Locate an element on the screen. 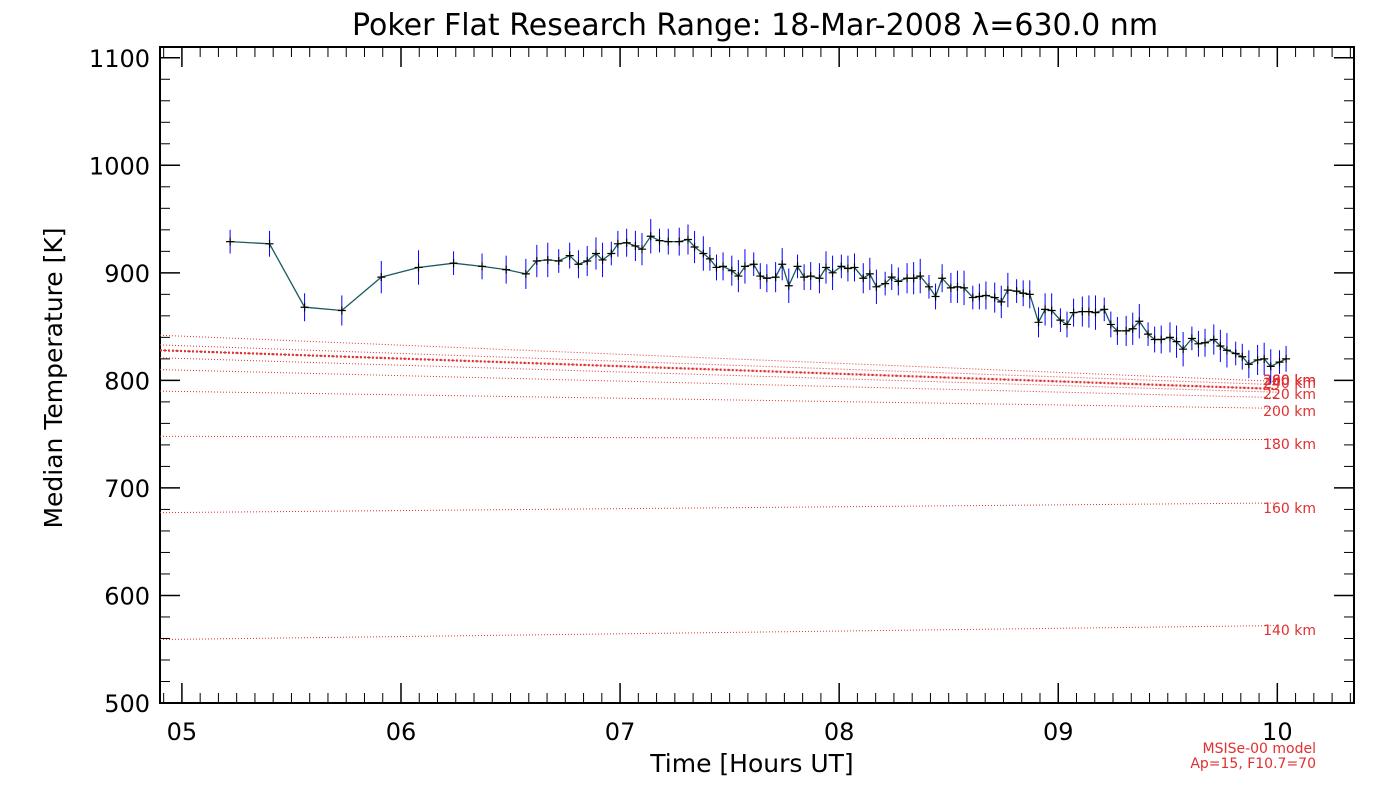  model-label-260km: 260 km is located at coordinates (1289, 381).